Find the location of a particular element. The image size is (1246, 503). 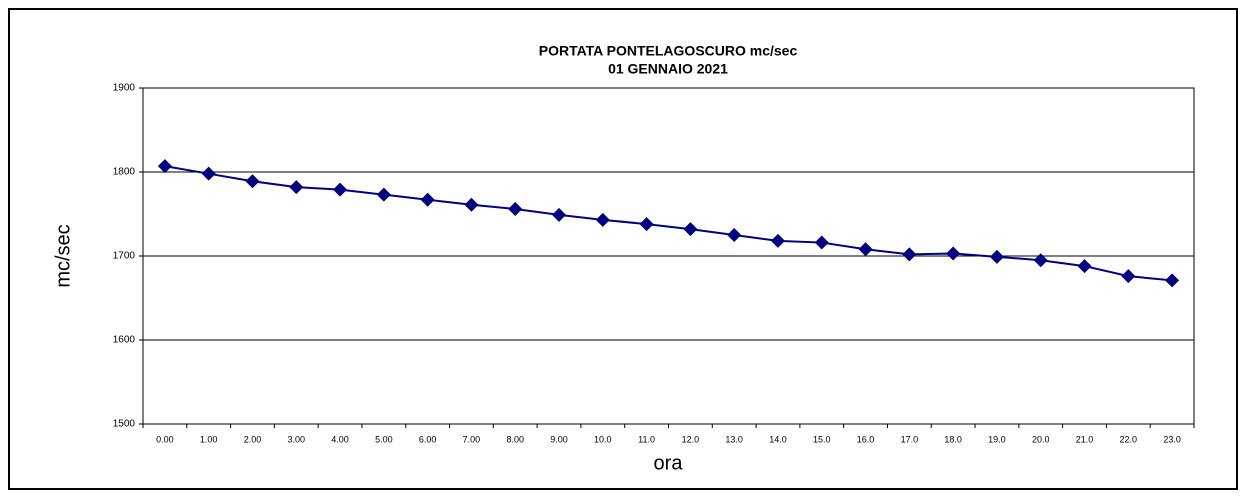

x-tick-label: 2.00 is located at coordinates (253, 439).